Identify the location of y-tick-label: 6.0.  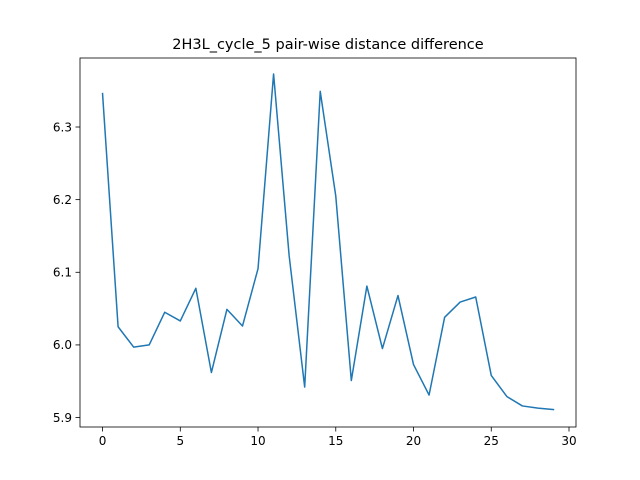
(62, 345).